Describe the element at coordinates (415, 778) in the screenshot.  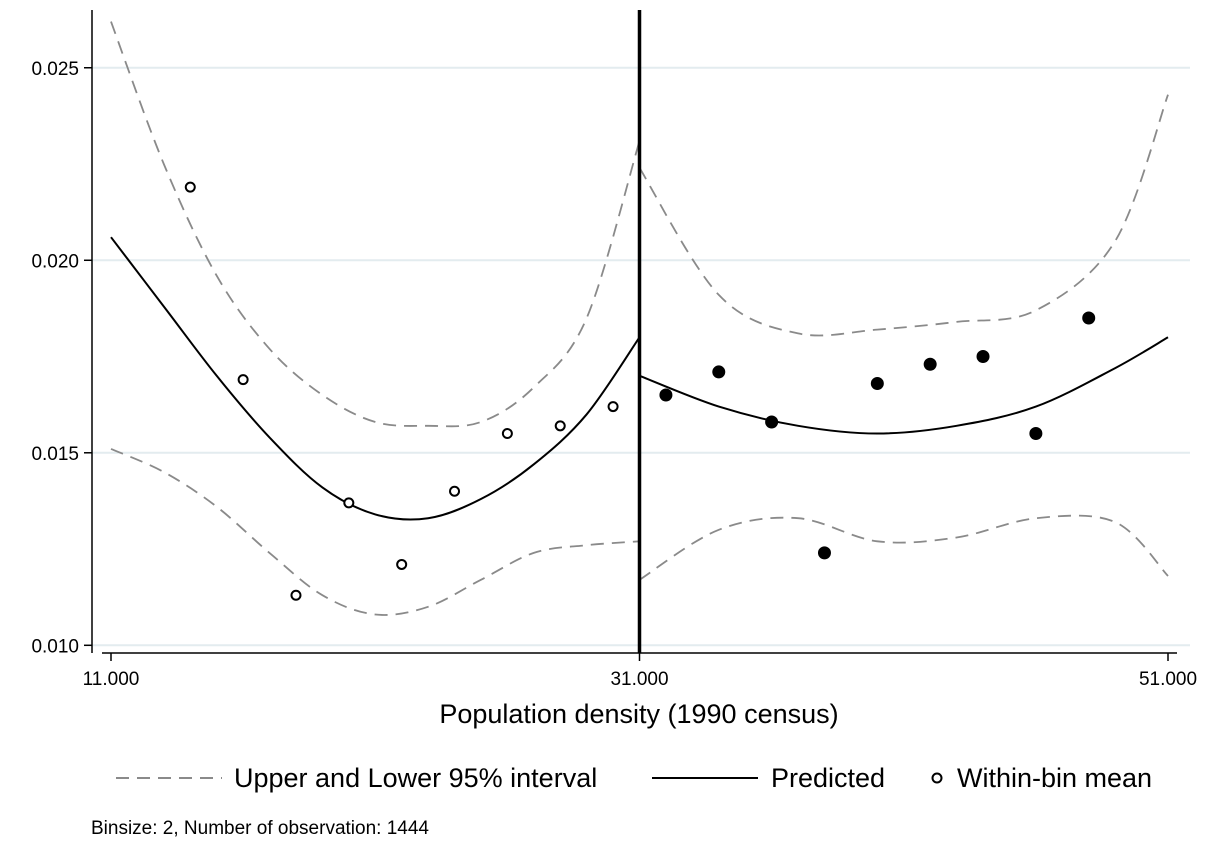
I see `legend-label-interval: Upper and Lower 95% interval` at that location.